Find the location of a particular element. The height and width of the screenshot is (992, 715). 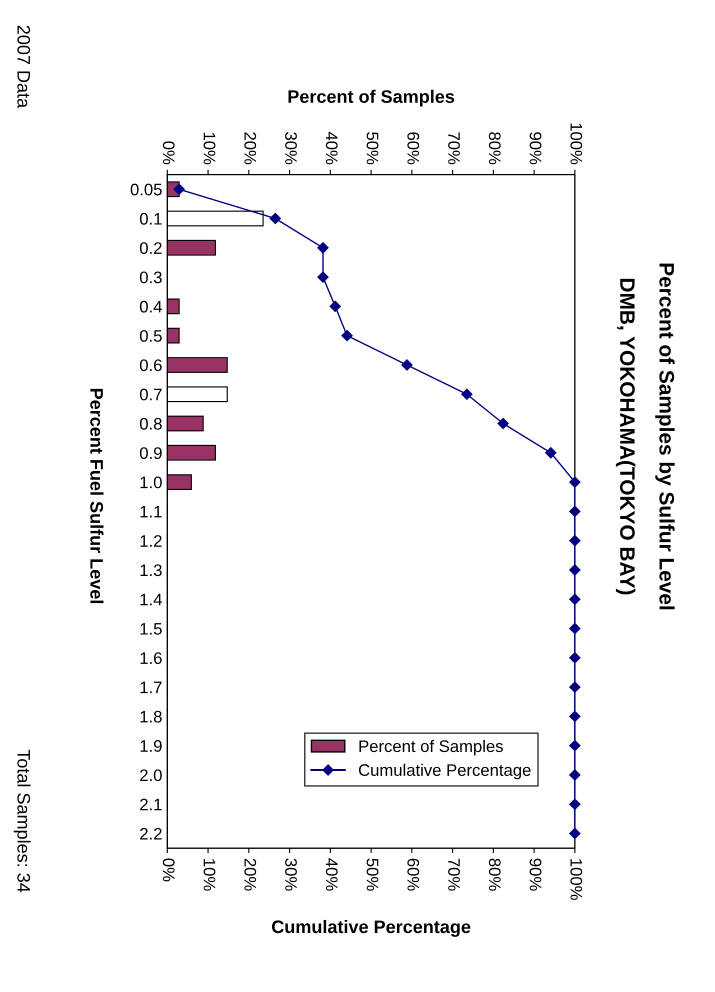

y-tick-label: 2.0 is located at coordinates (151, 775).